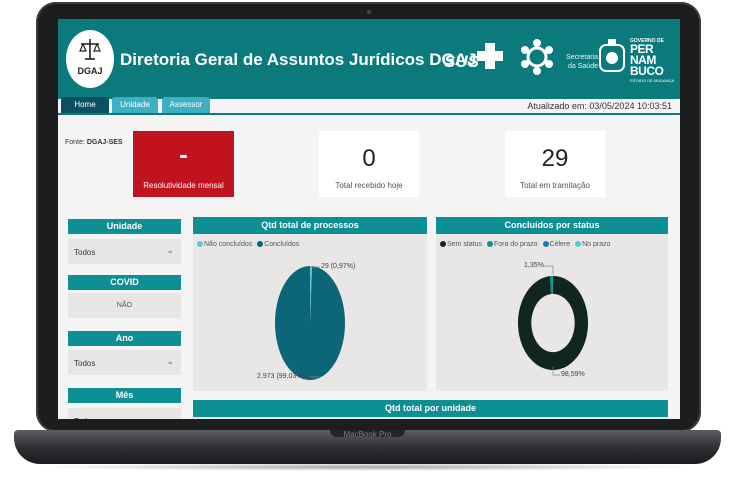  I want to click on legend-label: Sem status, so click(465, 244).